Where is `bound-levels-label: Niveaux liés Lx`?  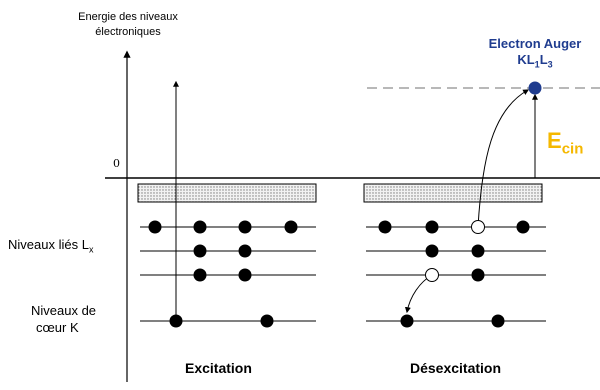 bound-levels-label: Niveaux liés Lx is located at coordinates (50, 247).